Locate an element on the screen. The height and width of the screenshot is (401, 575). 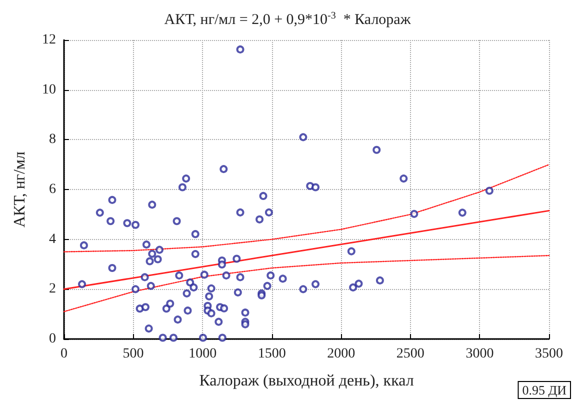
y-tick-label: 12 is located at coordinates (49, 40).